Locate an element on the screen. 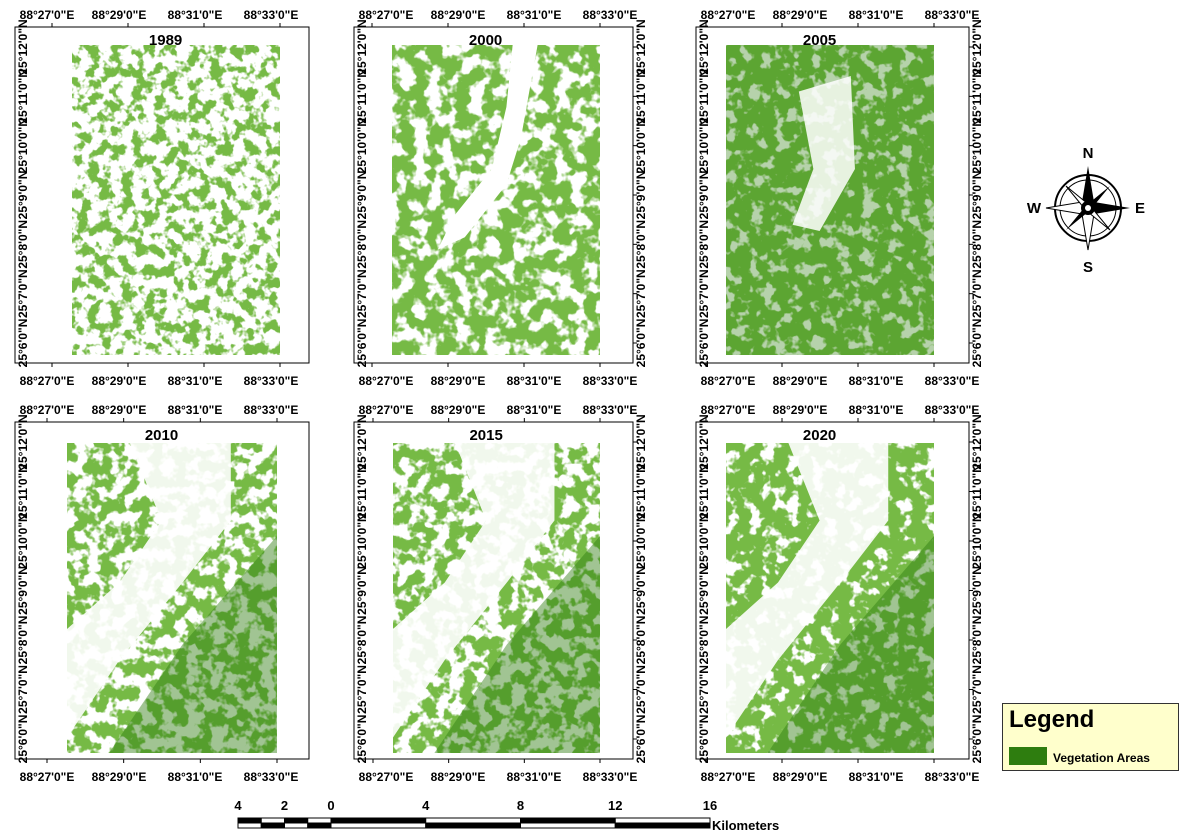 This screenshot has width=1182, height=838. scale-bar-tick-label: 2 is located at coordinates (284, 805).